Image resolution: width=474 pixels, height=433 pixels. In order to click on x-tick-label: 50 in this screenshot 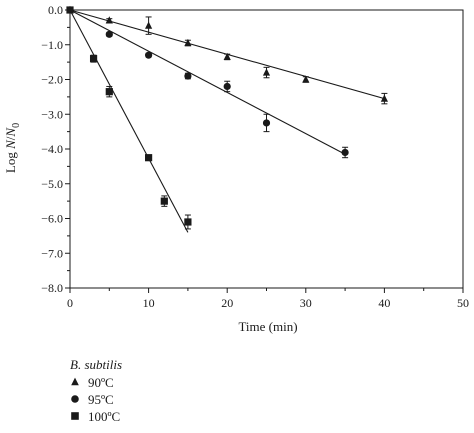, I will do `click(463, 303)`.